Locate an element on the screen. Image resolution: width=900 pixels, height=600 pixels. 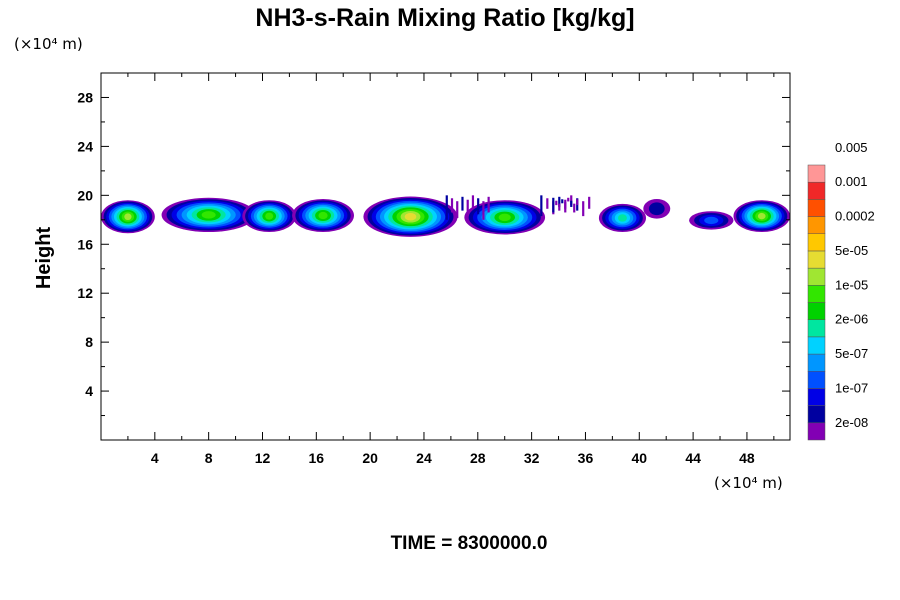
y-axis-label: Height is located at coordinates (44, 258).